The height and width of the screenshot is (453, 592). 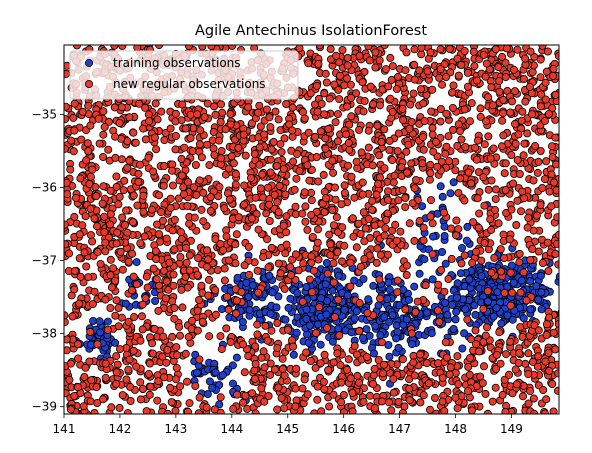 I want to click on x-tick-label: 149, so click(x=511, y=429).